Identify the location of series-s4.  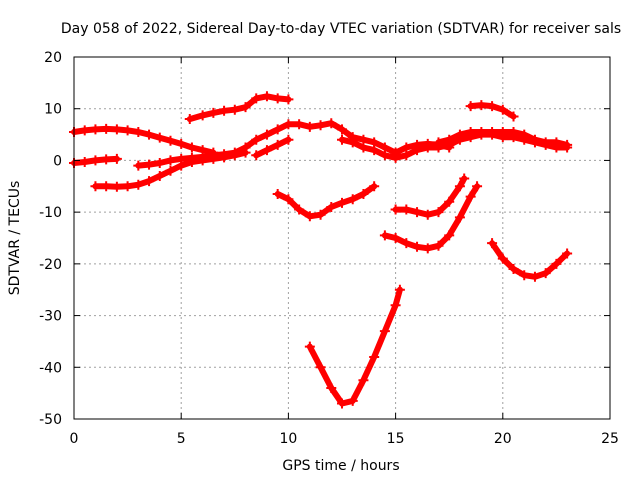
(294, 144).